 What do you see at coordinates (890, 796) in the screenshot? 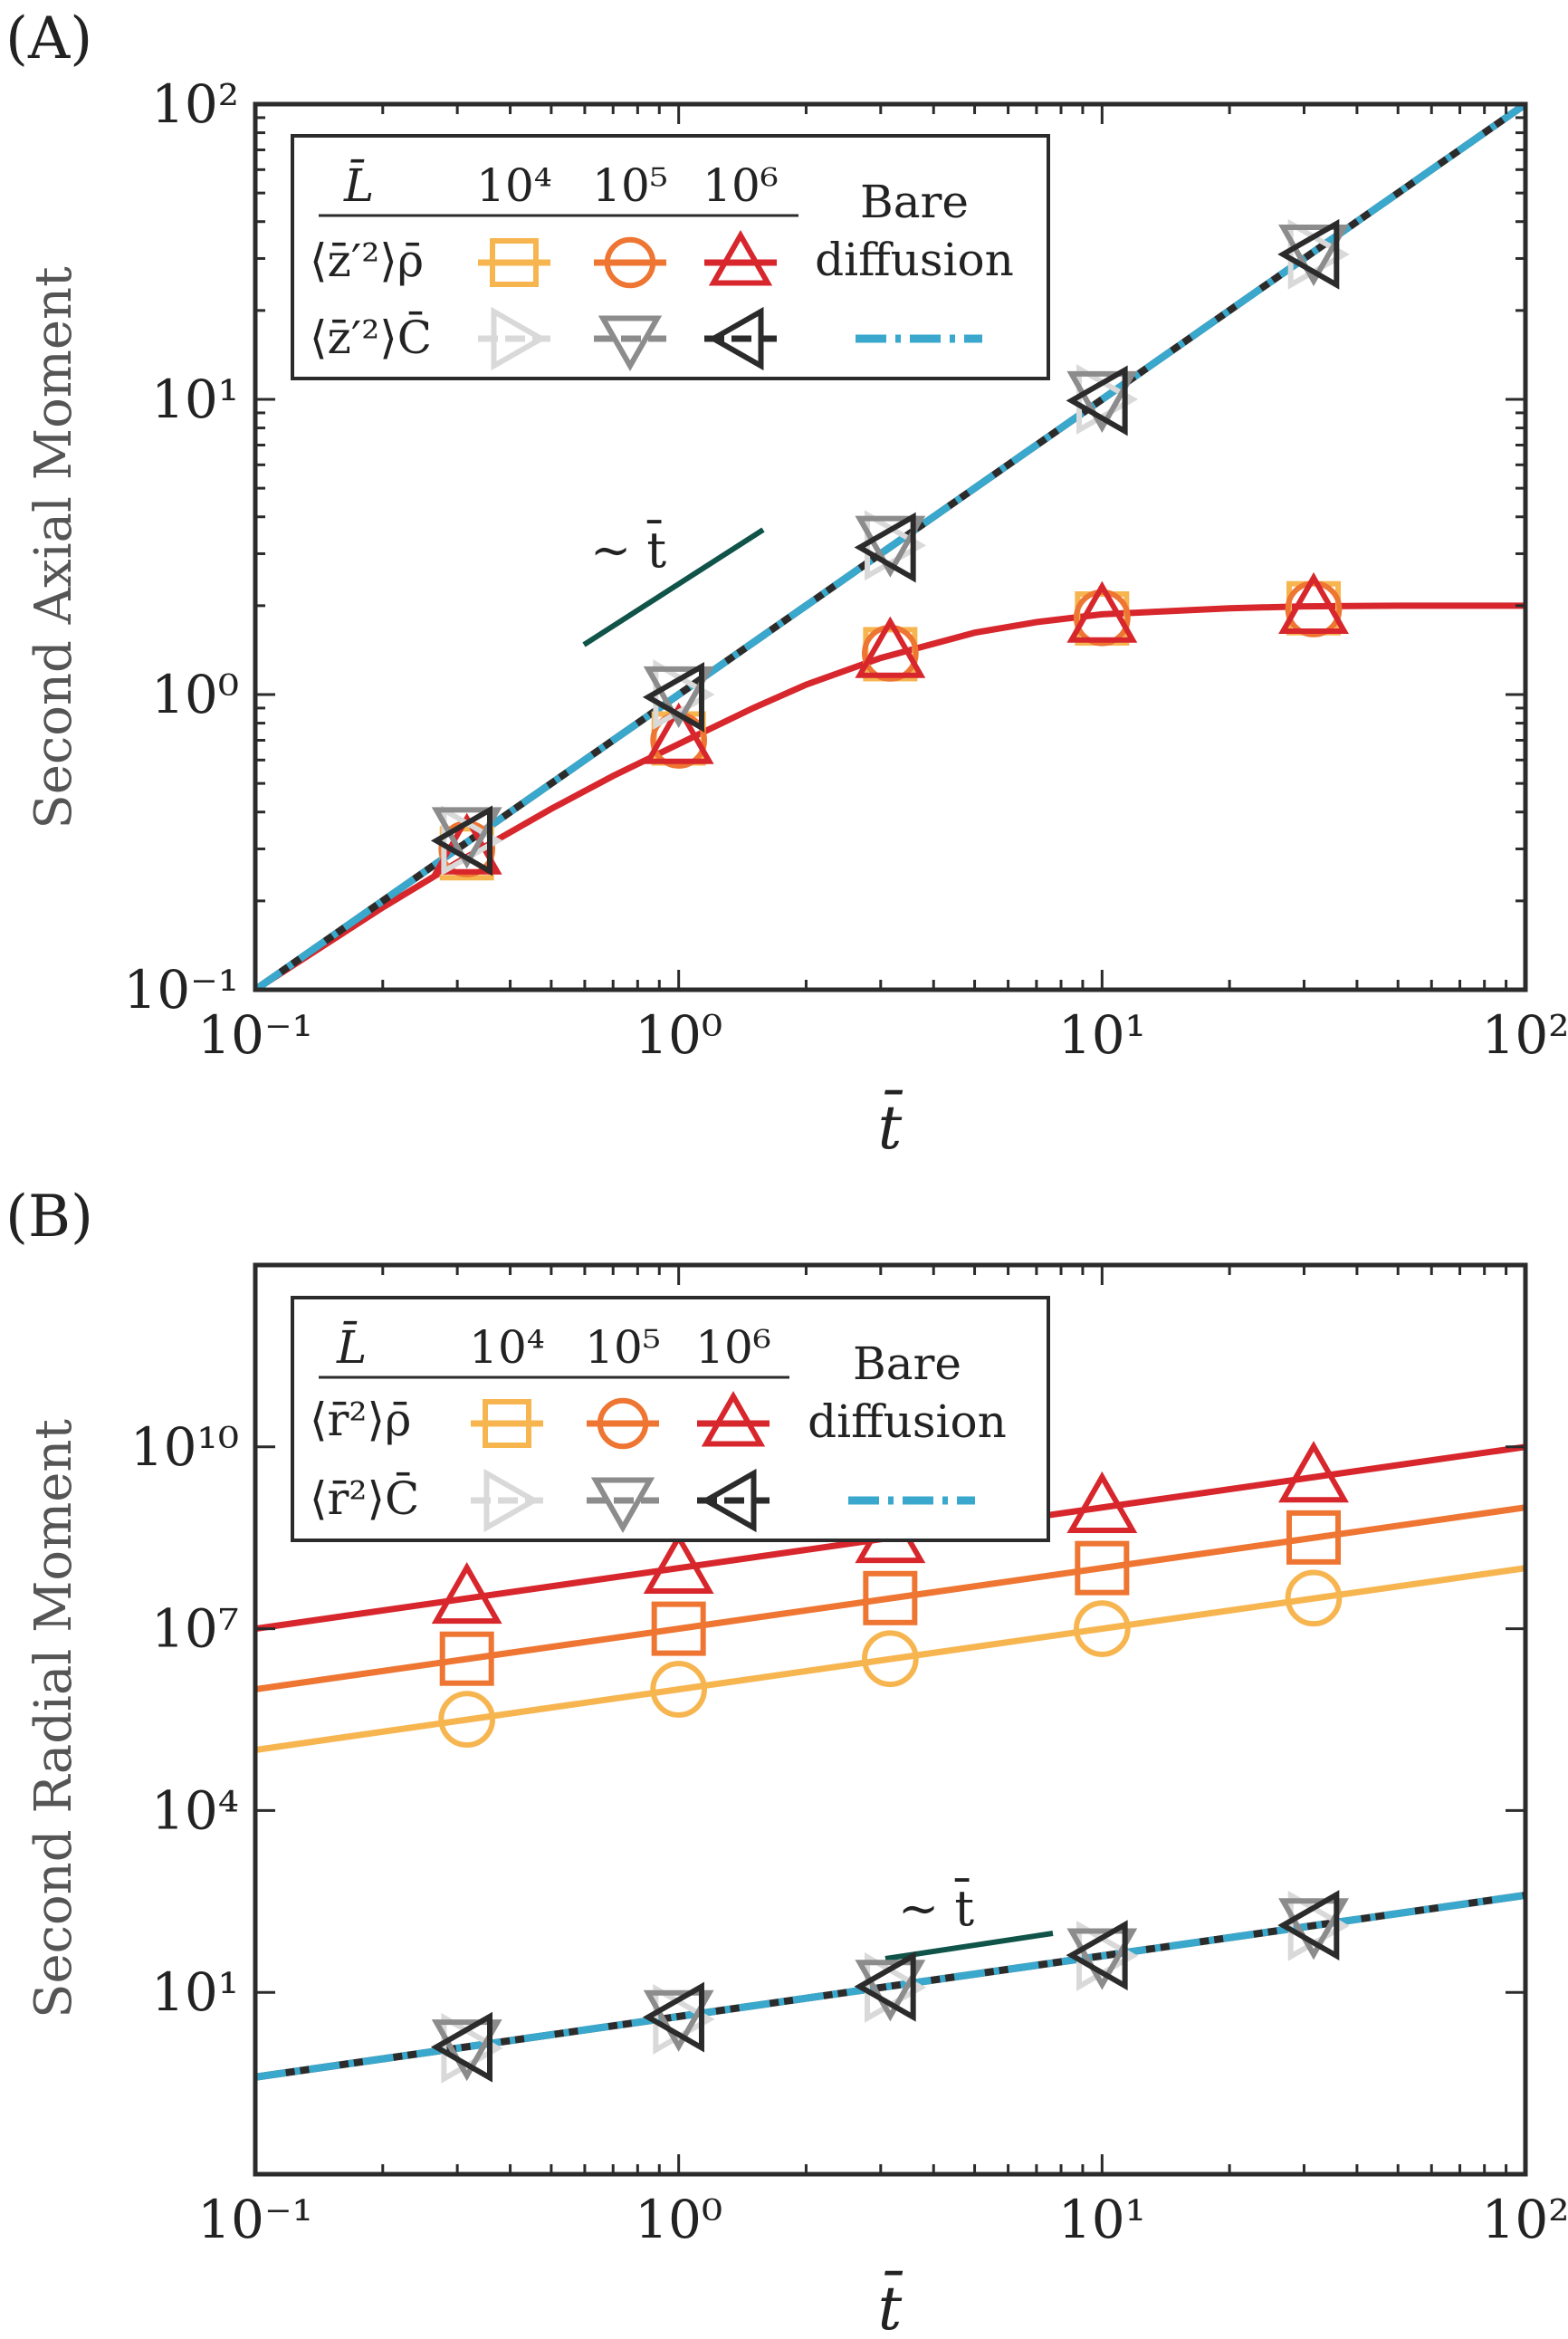
I see `panel-a-curve-rho` at bounding box center [890, 796].